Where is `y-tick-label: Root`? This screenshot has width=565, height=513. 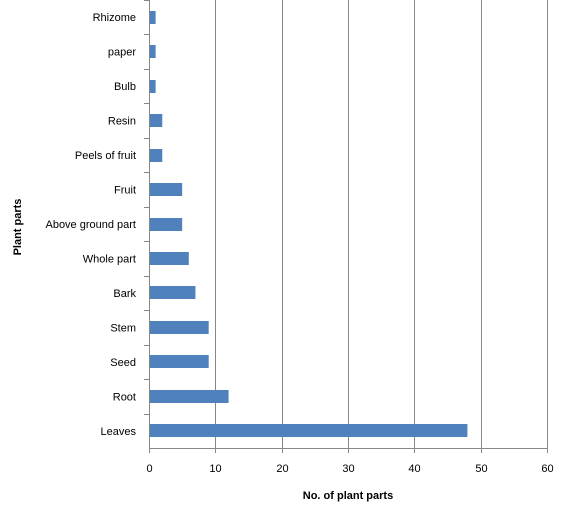 y-tick-label: Root is located at coordinates (124, 397).